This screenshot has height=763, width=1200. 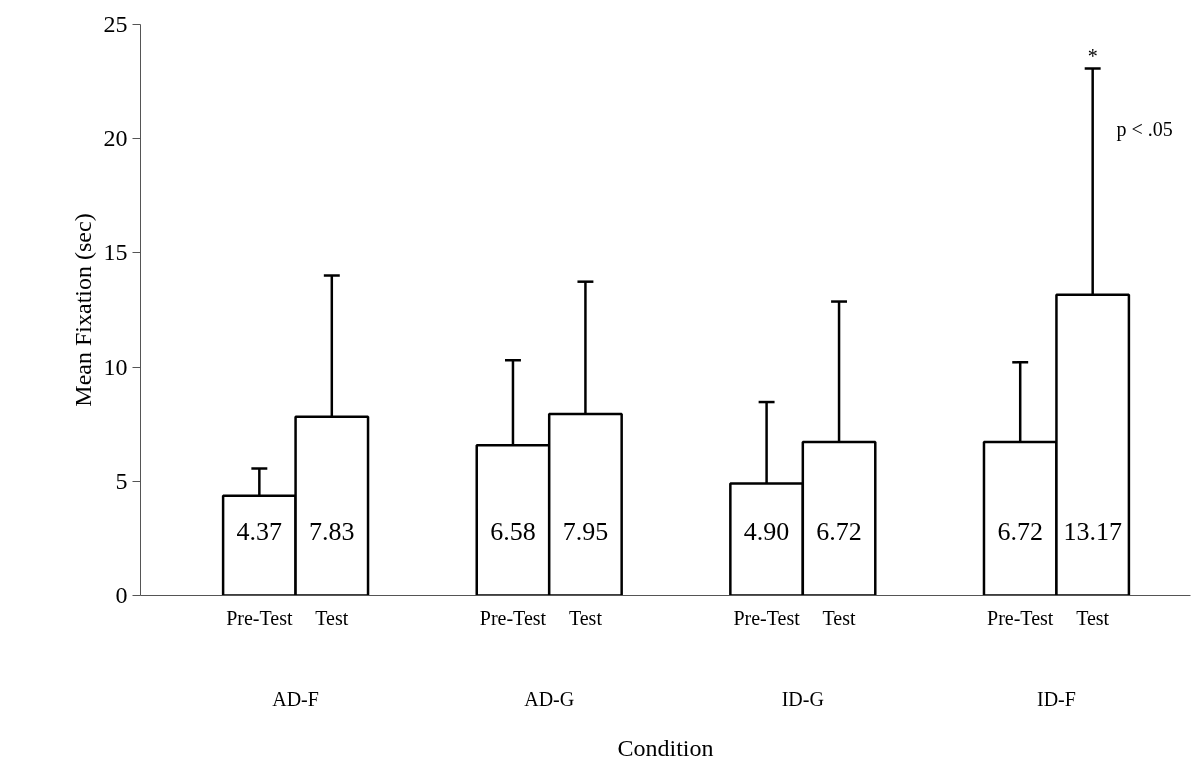 What do you see at coordinates (115, 138) in the screenshot?
I see `y-tick-label: 20` at bounding box center [115, 138].